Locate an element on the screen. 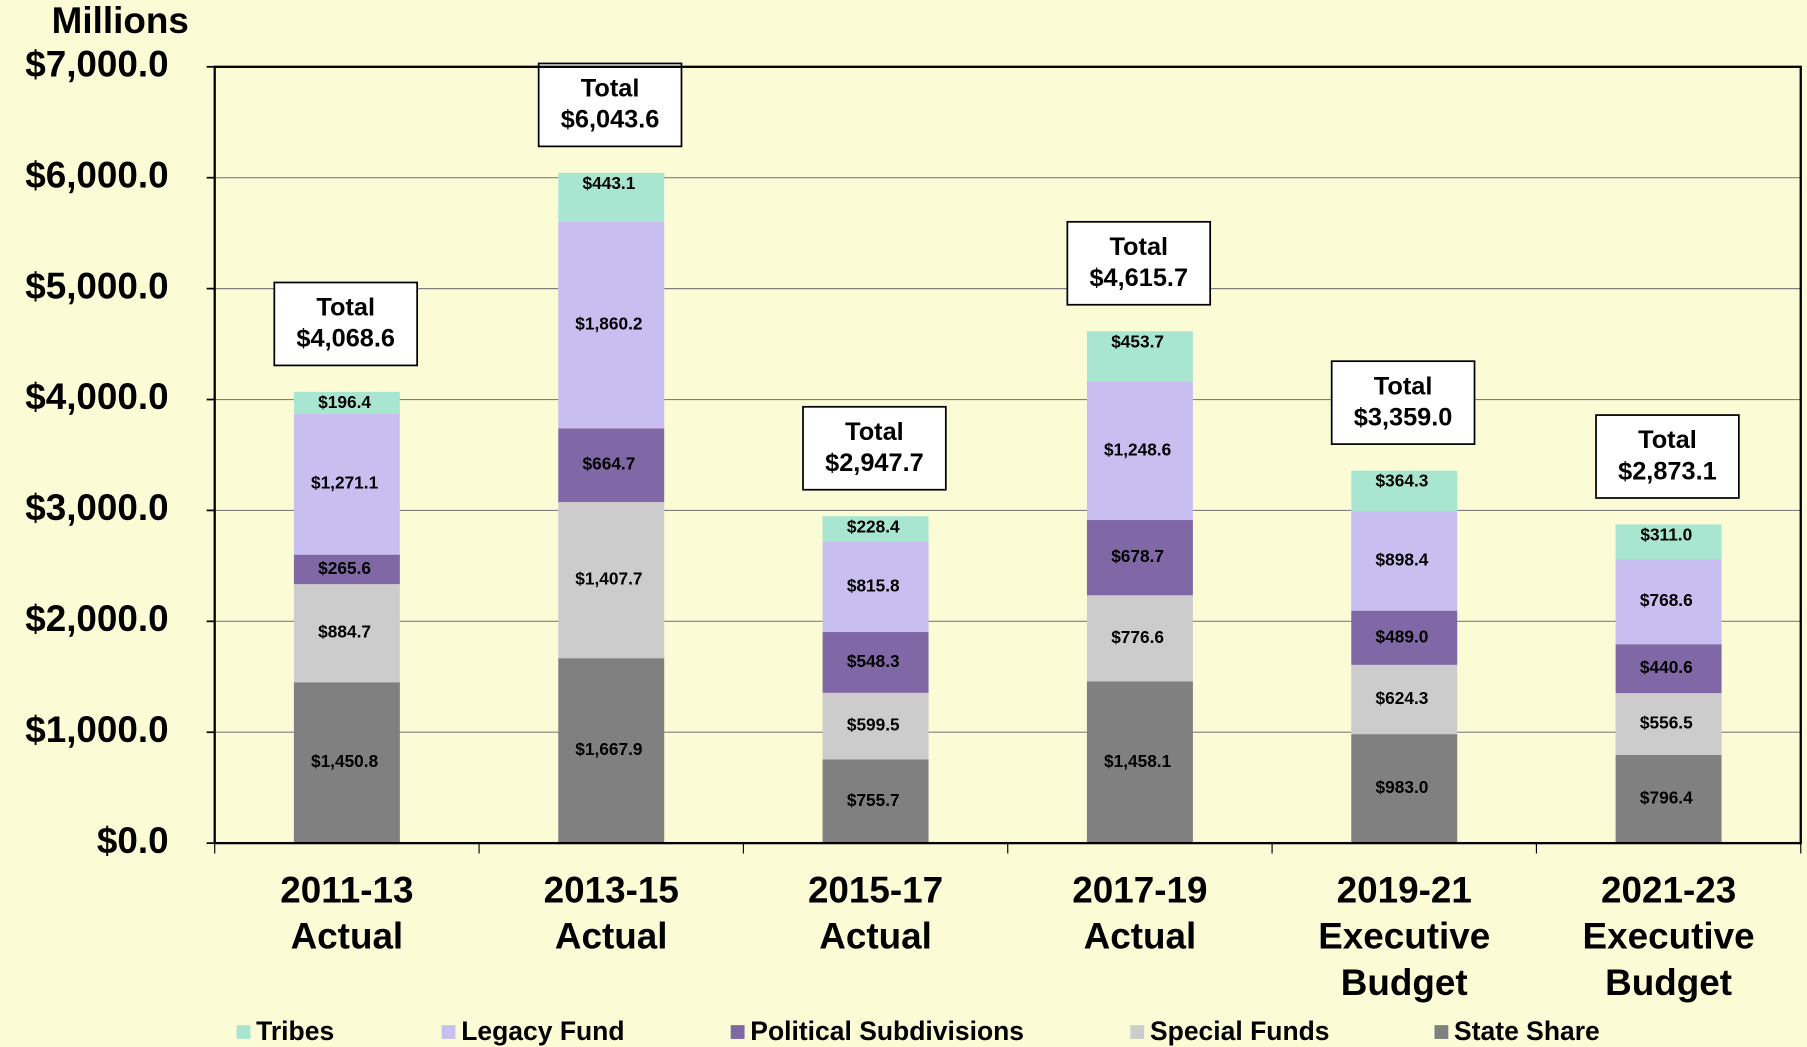  data-label: $489.0 is located at coordinates (1402, 636).